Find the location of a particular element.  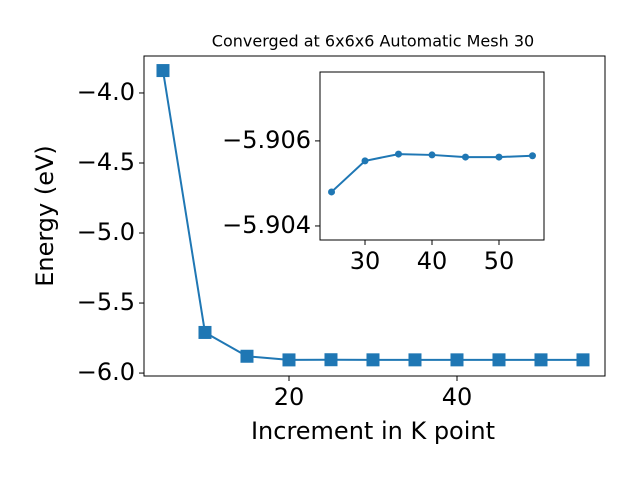

y-tick-label: −4.0 is located at coordinates (106, 92).